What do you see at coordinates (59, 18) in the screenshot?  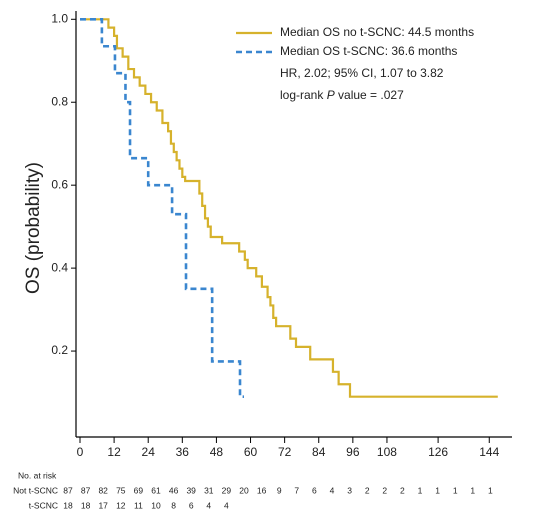 I see `y-tick-label: 1.0` at bounding box center [59, 18].